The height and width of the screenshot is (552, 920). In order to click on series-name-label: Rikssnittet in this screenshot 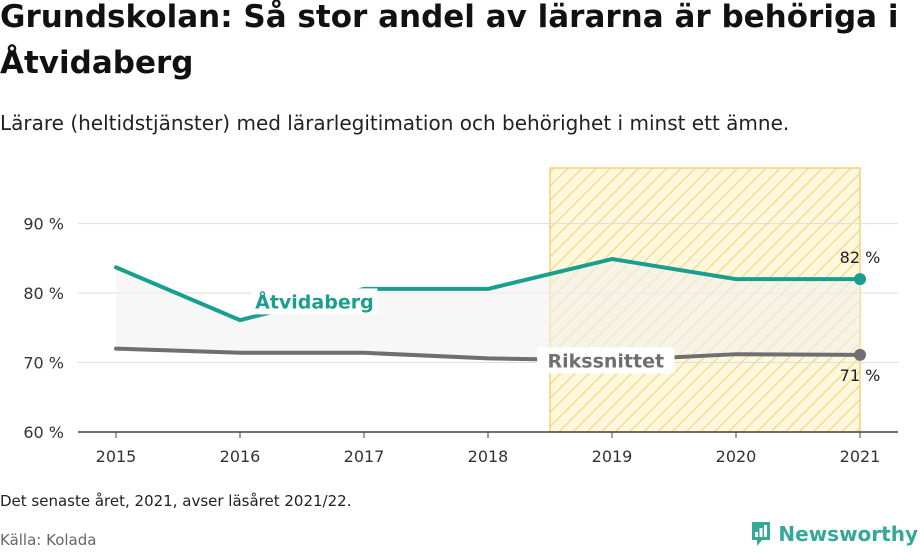, I will do `click(606, 361)`.